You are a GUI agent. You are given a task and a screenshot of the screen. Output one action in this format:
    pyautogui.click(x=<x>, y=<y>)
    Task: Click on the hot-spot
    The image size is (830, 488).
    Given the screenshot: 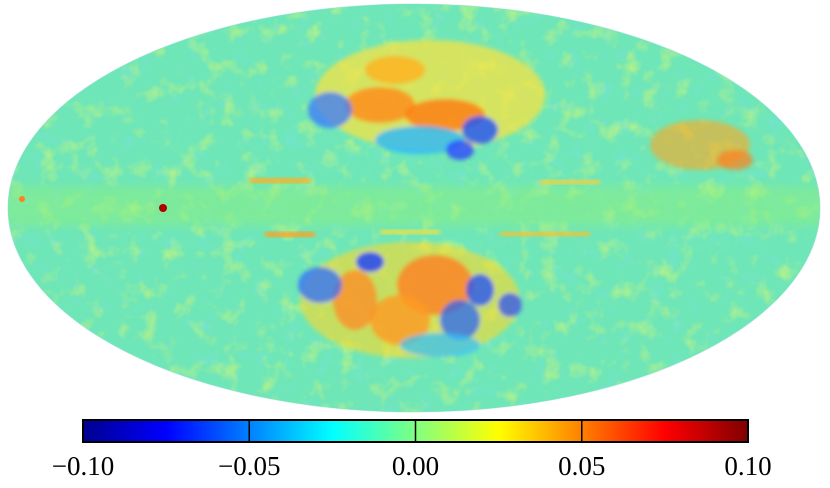 What is the action you would take?
    pyautogui.click(x=163, y=208)
    